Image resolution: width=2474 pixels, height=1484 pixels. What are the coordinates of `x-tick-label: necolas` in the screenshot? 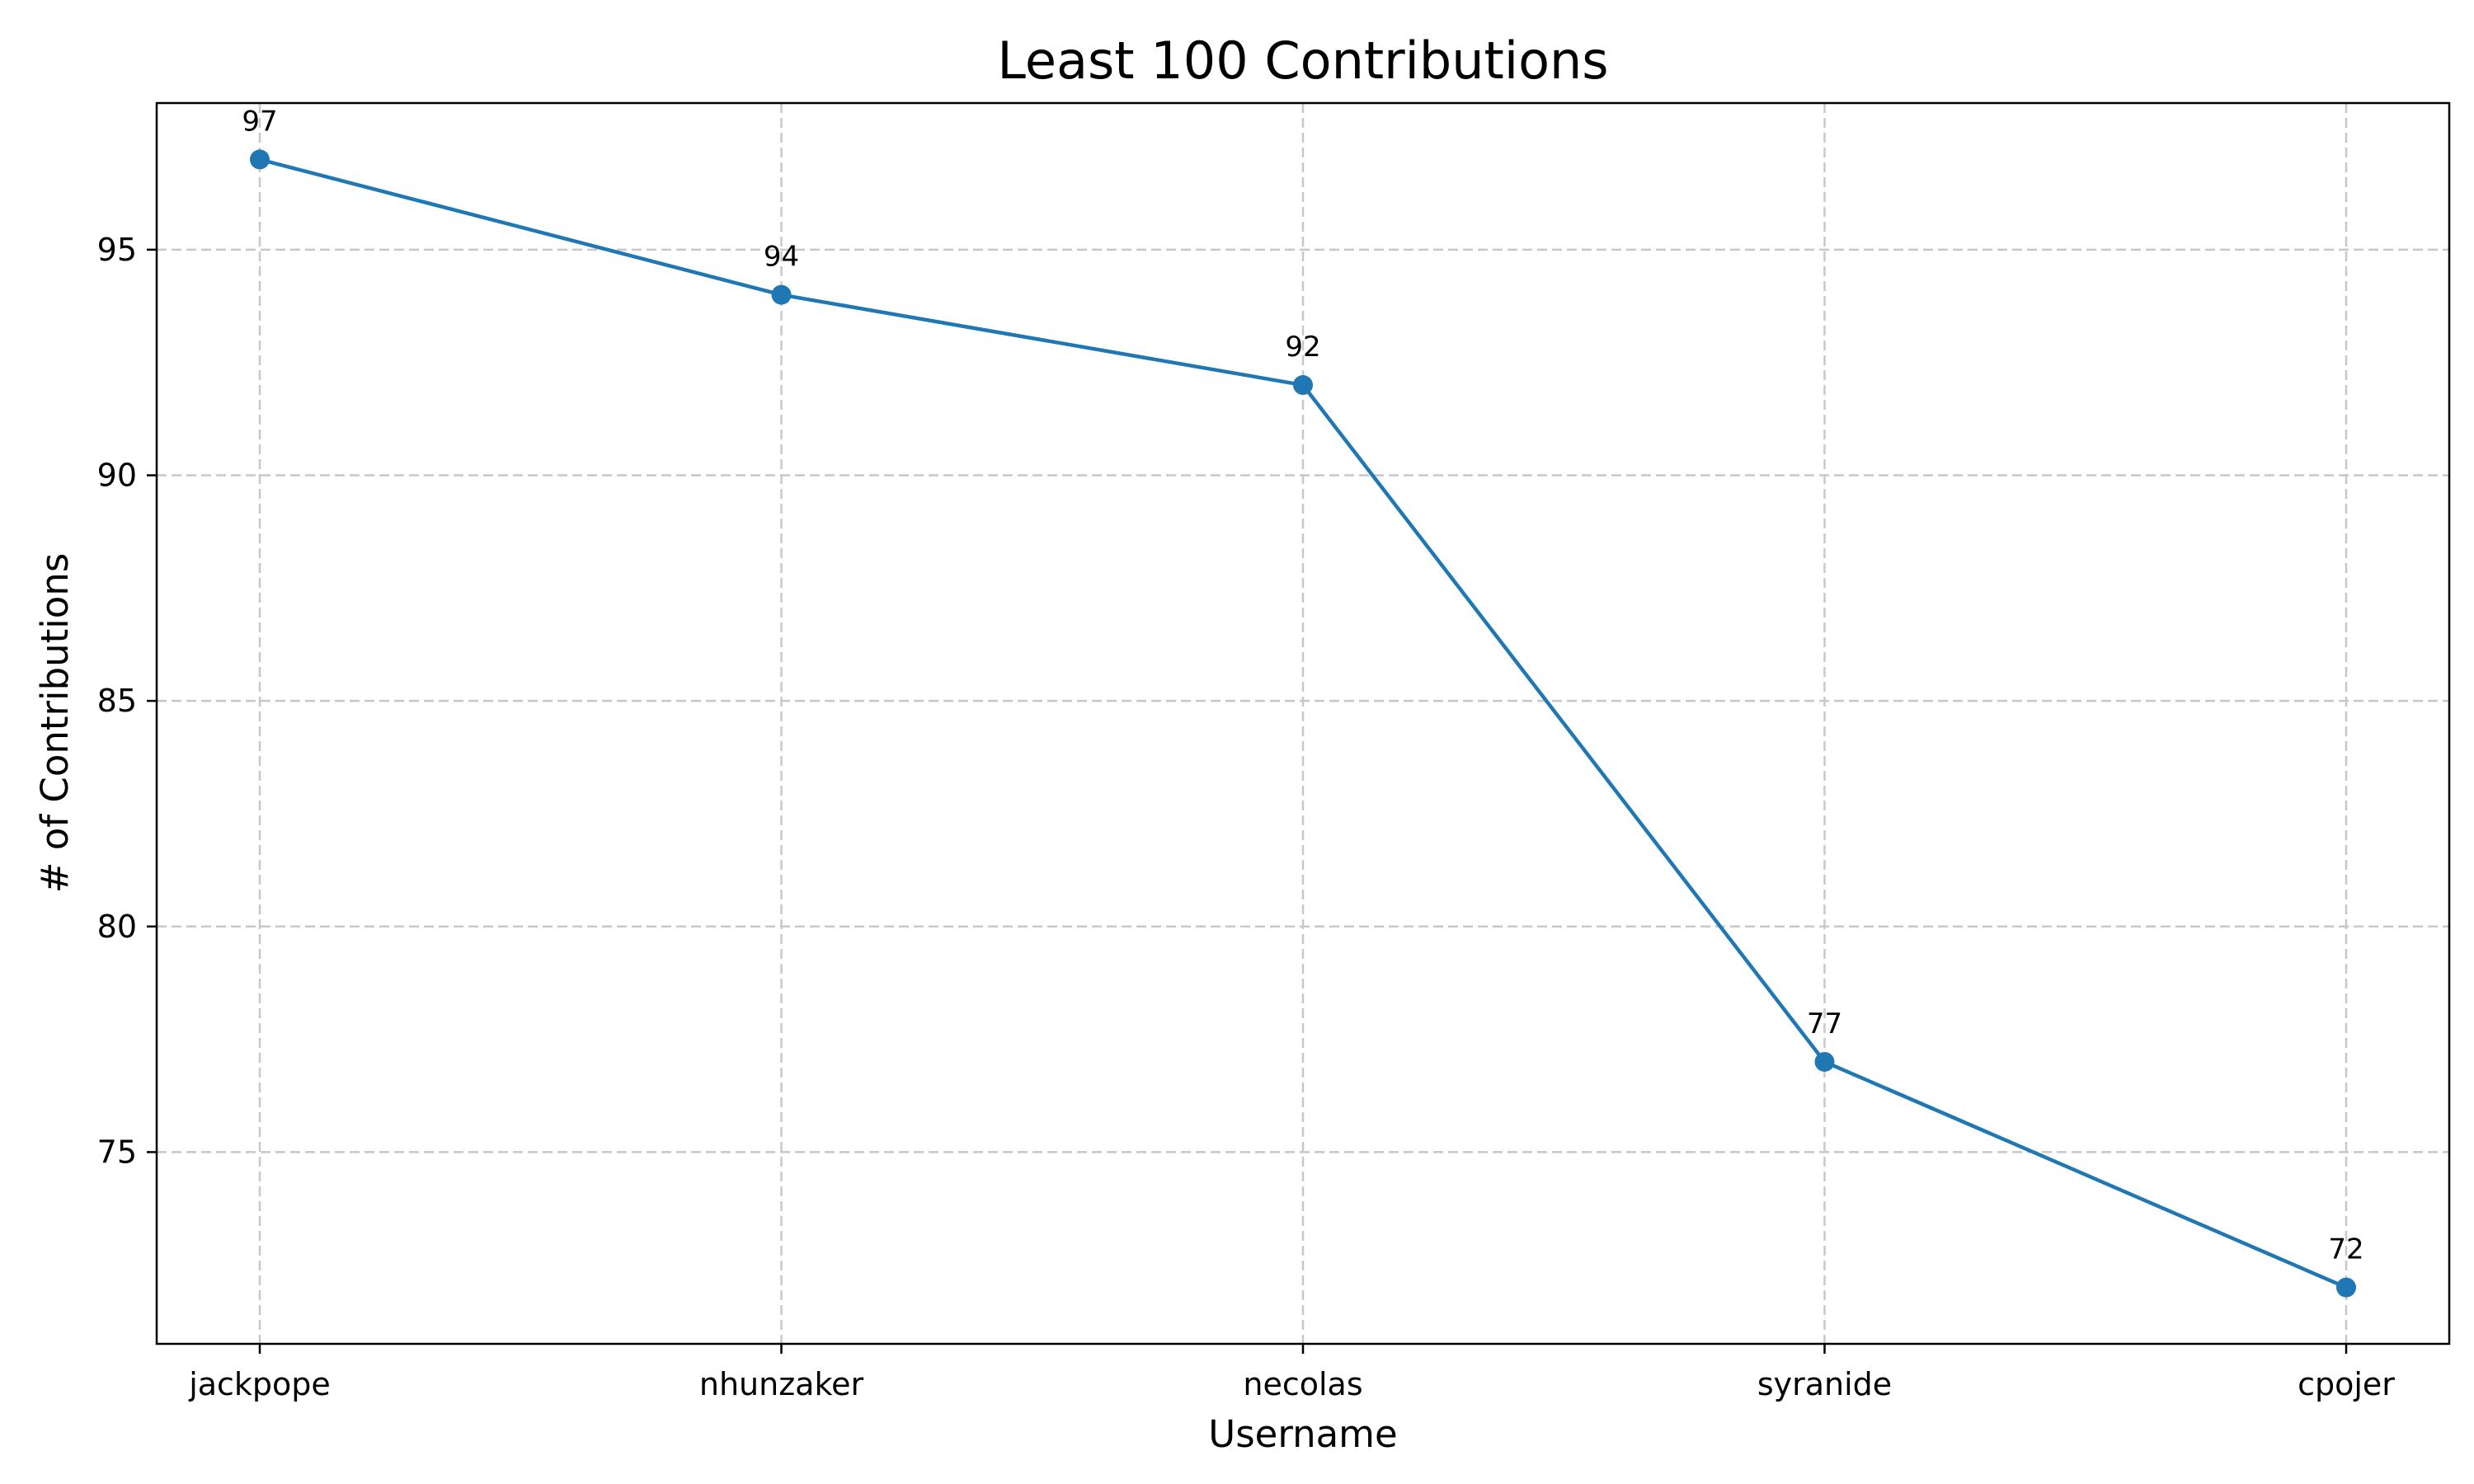 It's located at (1302, 1384).